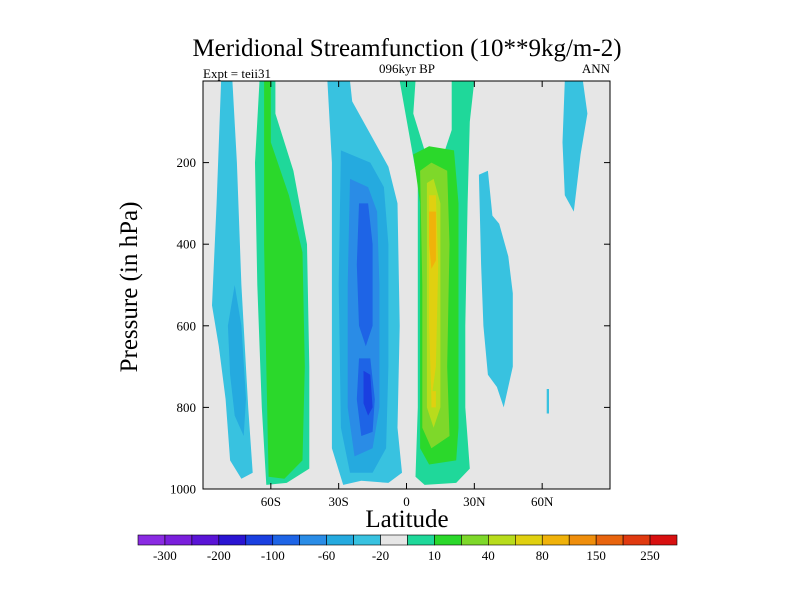 Image resolution: width=800 pixels, height=605 pixels. Describe the element at coordinates (596, 68) in the screenshot. I see `season-label: ANN` at that location.